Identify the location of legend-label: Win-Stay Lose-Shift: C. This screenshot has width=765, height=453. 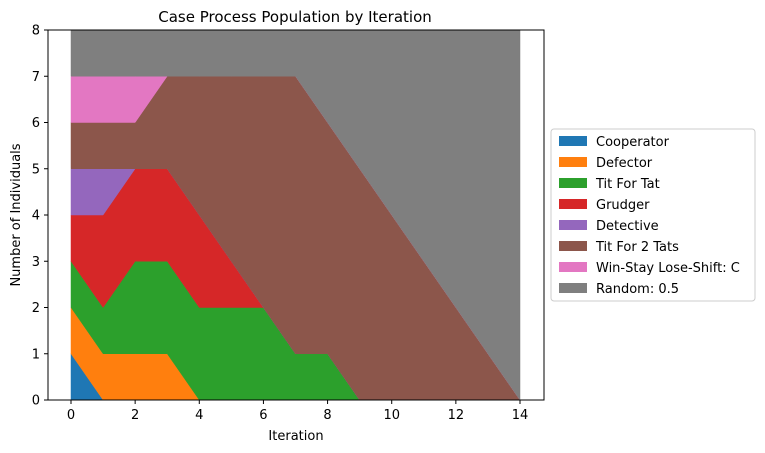
(668, 268).